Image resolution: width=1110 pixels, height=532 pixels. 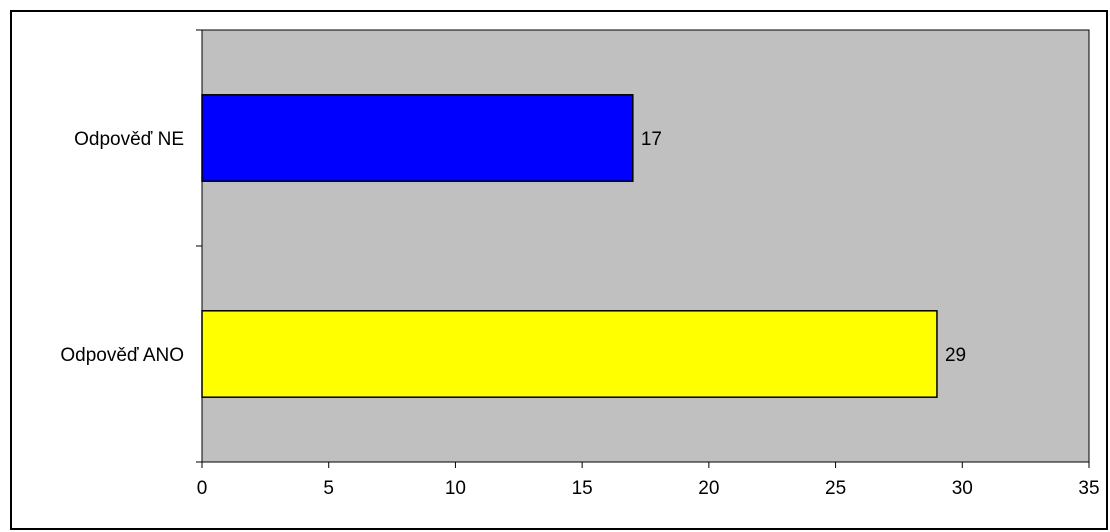 What do you see at coordinates (202, 488) in the screenshot?
I see `x-tick-label: 0` at bounding box center [202, 488].